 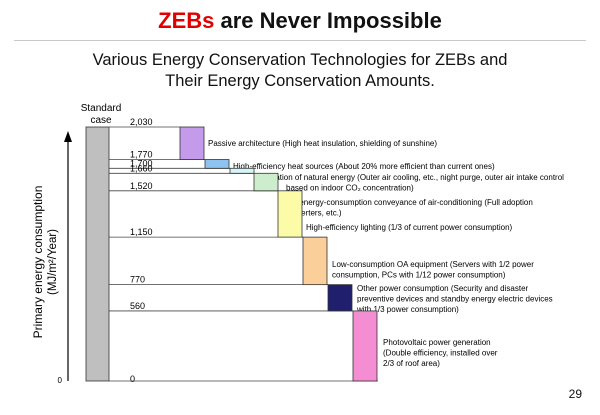 I want to click on tick-label: 1,660, so click(x=141, y=168).